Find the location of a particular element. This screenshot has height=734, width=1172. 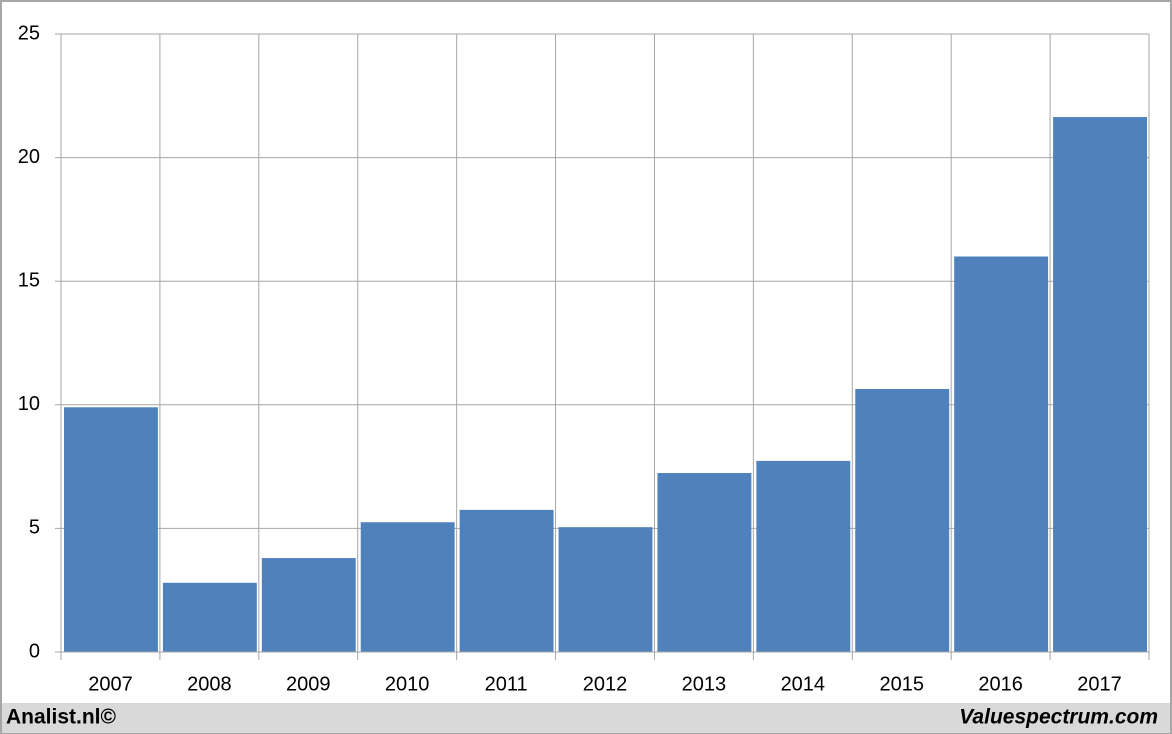

x-tick-label: 2013 is located at coordinates (704, 684).